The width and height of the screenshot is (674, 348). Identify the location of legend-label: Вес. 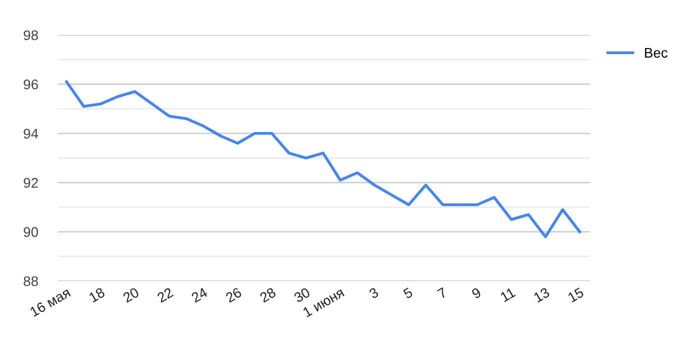
(656, 53).